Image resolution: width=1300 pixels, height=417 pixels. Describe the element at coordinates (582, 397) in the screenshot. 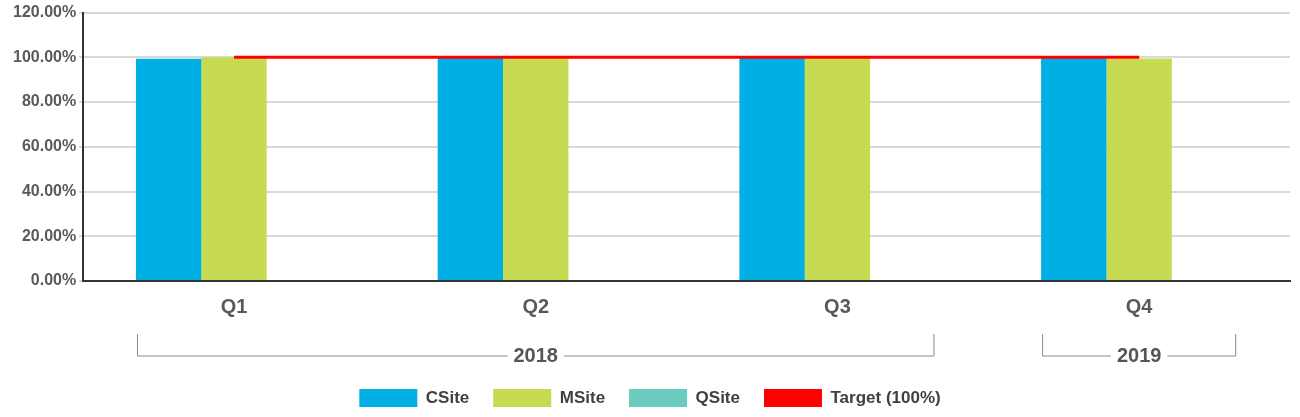

I see `legend-label: MSite` at that location.